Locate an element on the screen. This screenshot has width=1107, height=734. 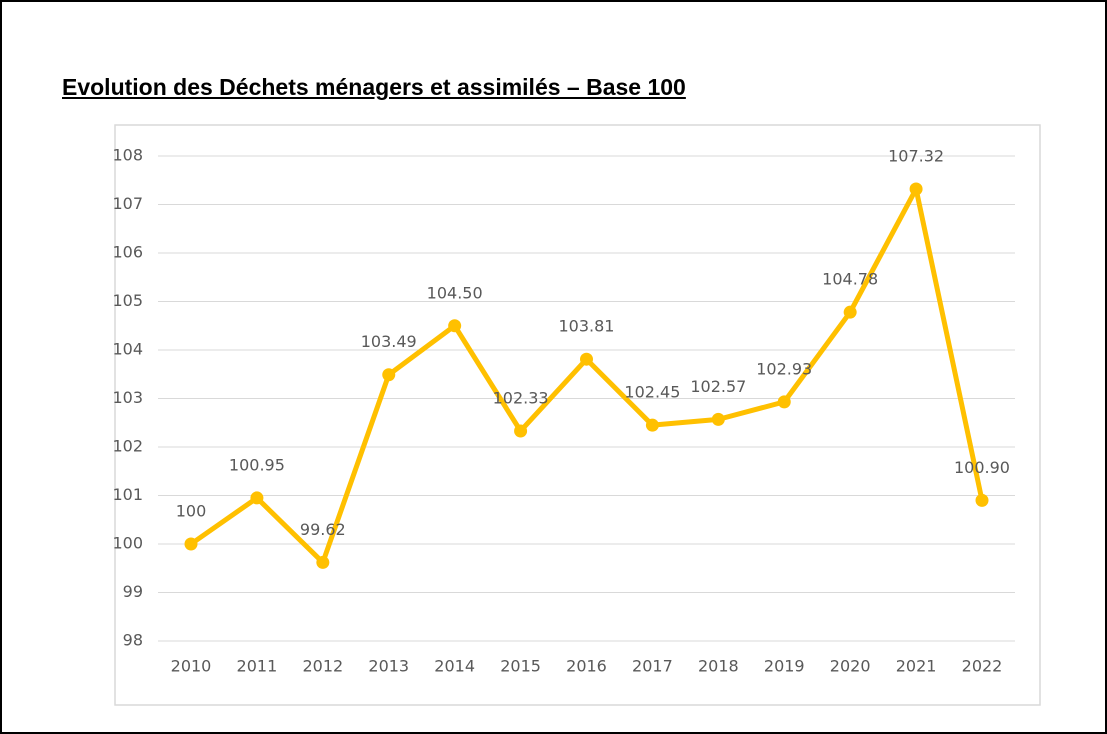
y-tick-label: 100 is located at coordinates (127, 543).